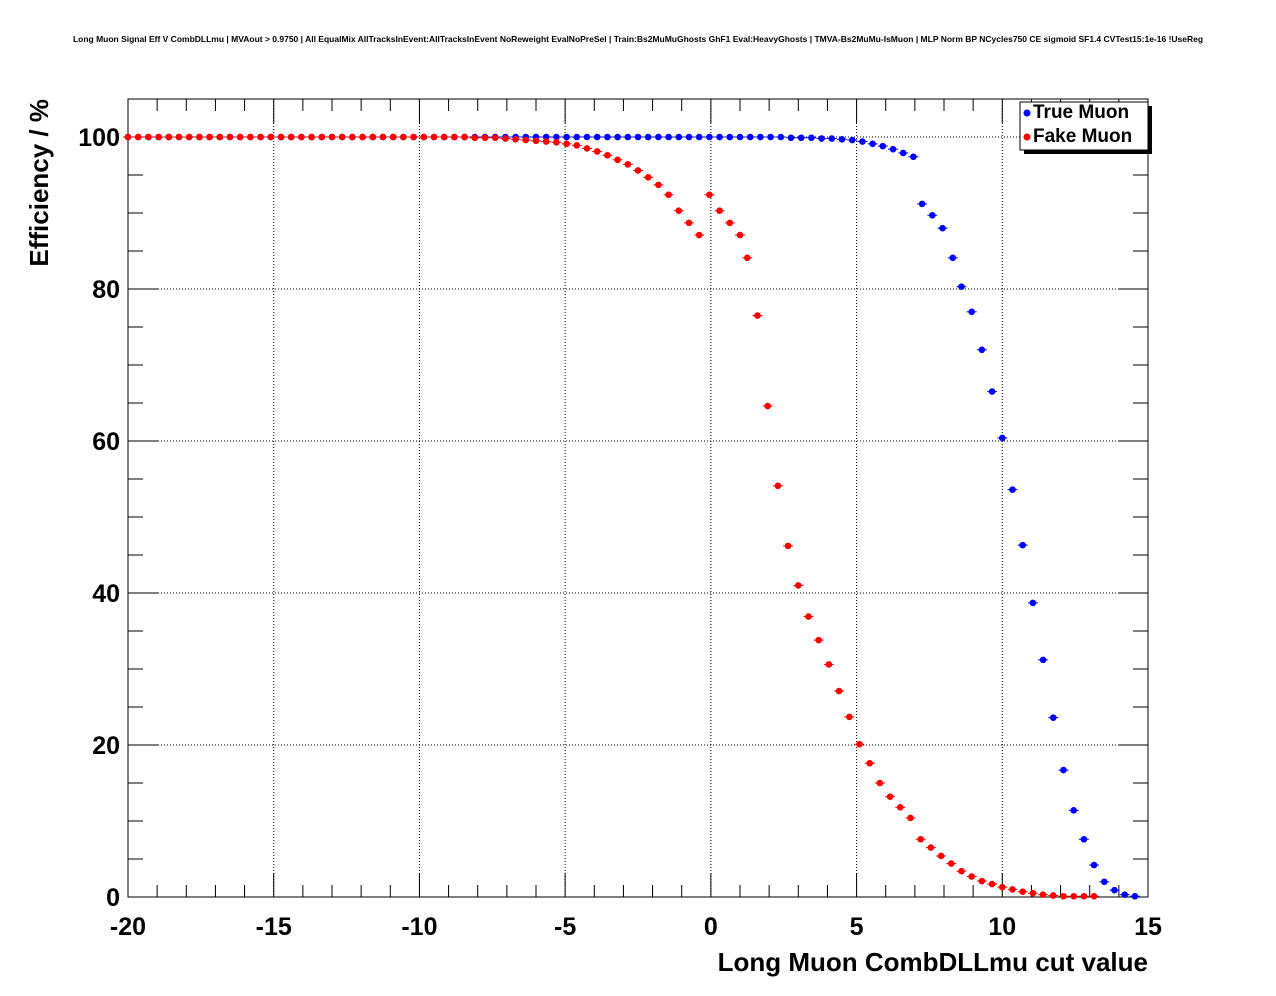  I want to click on x-tick-label: 10, so click(1002, 927).